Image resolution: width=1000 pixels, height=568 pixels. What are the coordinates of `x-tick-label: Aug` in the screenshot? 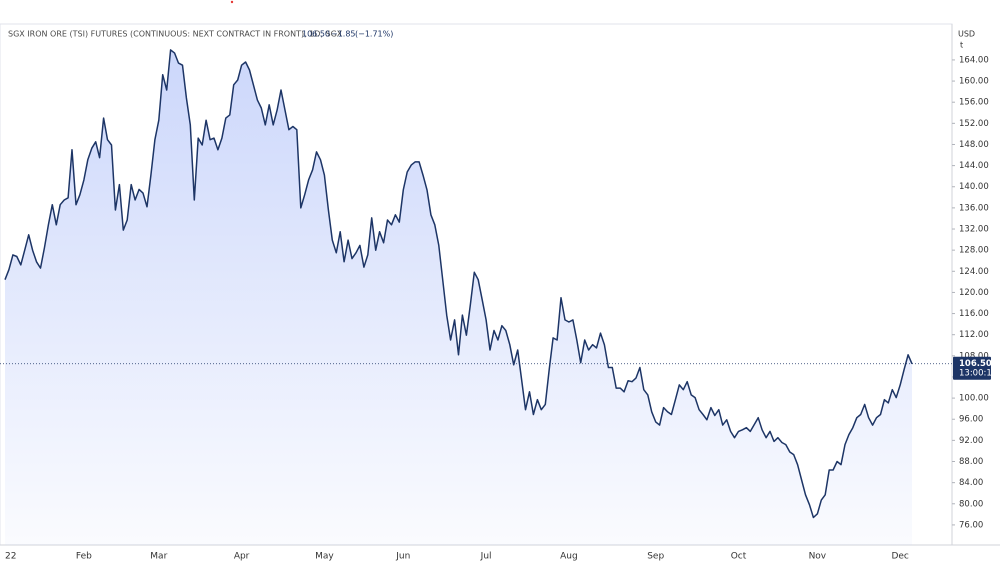 It's located at (569, 557).